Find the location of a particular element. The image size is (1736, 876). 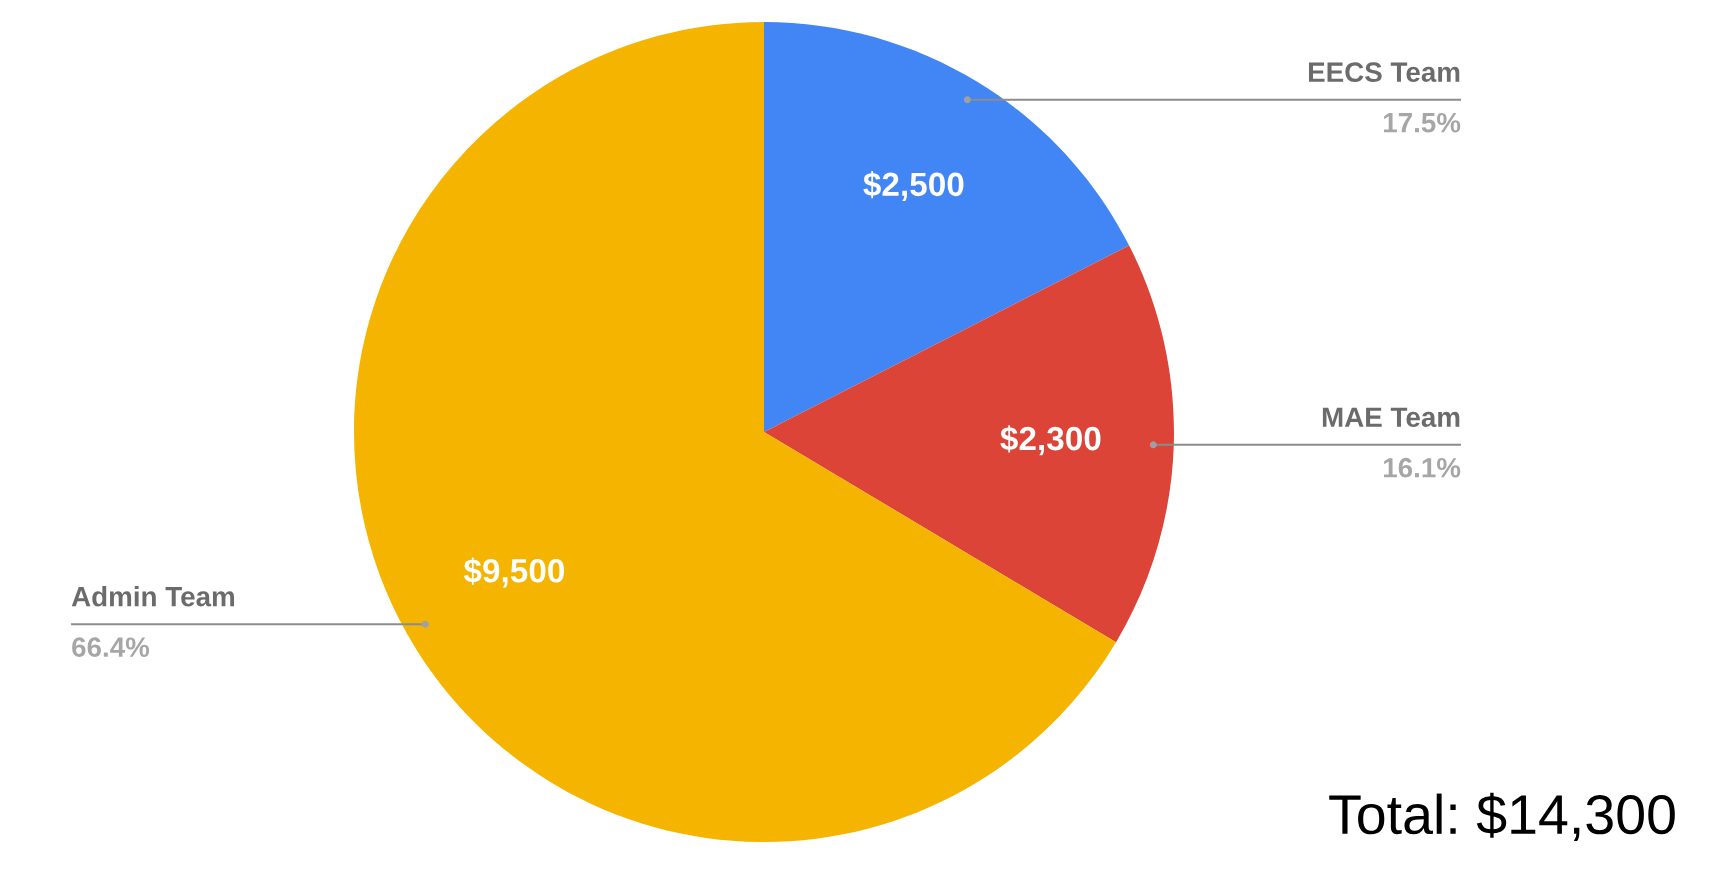

slice-label: Admin Team is located at coordinates (153, 596).